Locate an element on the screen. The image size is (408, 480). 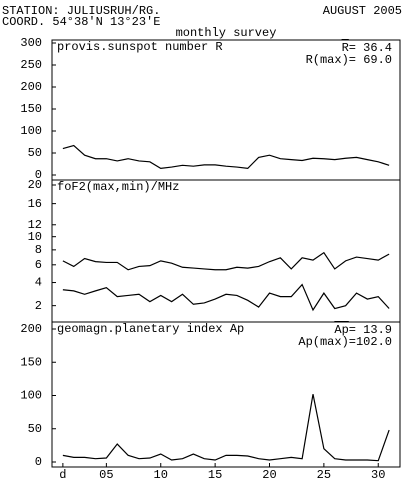
y-tick-label: 300 is located at coordinates (31, 43).